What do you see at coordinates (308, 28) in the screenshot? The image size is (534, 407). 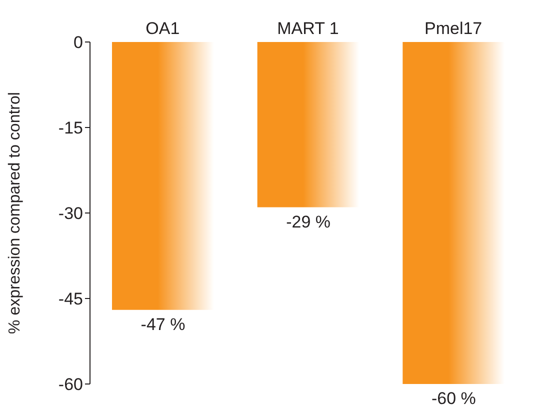 I see `x-tick-label: MART 1` at bounding box center [308, 28].